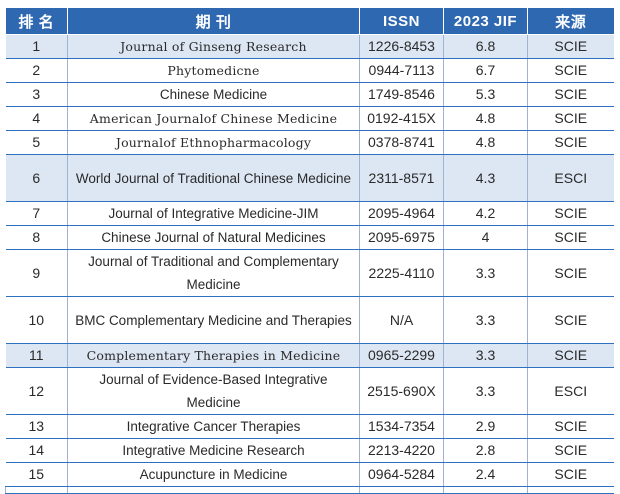  I want to click on cell-rank: 15, so click(36, 474).